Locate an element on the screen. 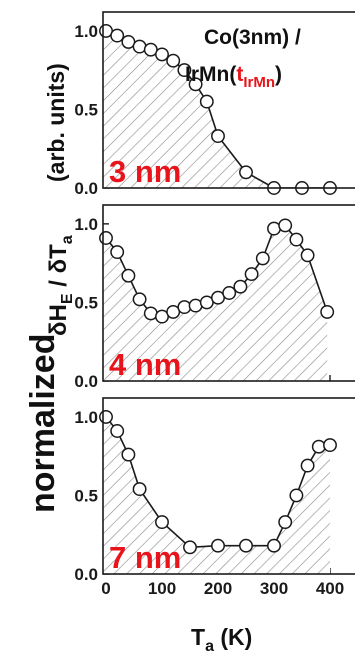 The height and width of the screenshot is (657, 355). y-axis-label-derivative: δHE / δTa is located at coordinates (60, 285).